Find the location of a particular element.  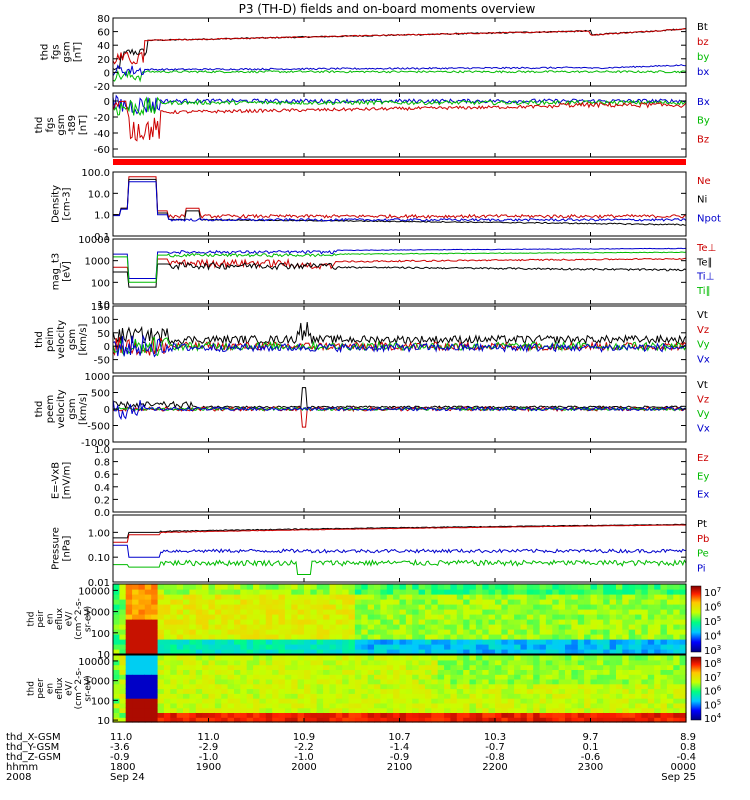

data-gap-bar is located at coordinates (399, 162).